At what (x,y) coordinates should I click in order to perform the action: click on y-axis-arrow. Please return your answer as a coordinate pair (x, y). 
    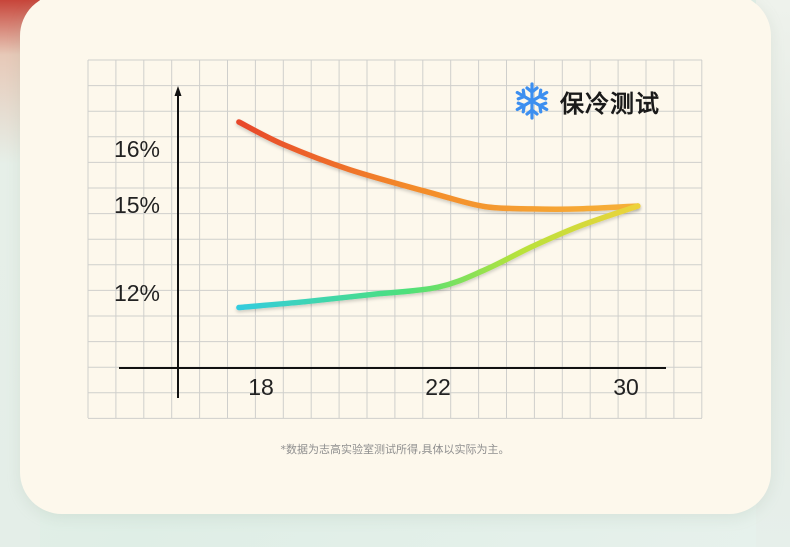
    Looking at the image, I should click on (178, 91).